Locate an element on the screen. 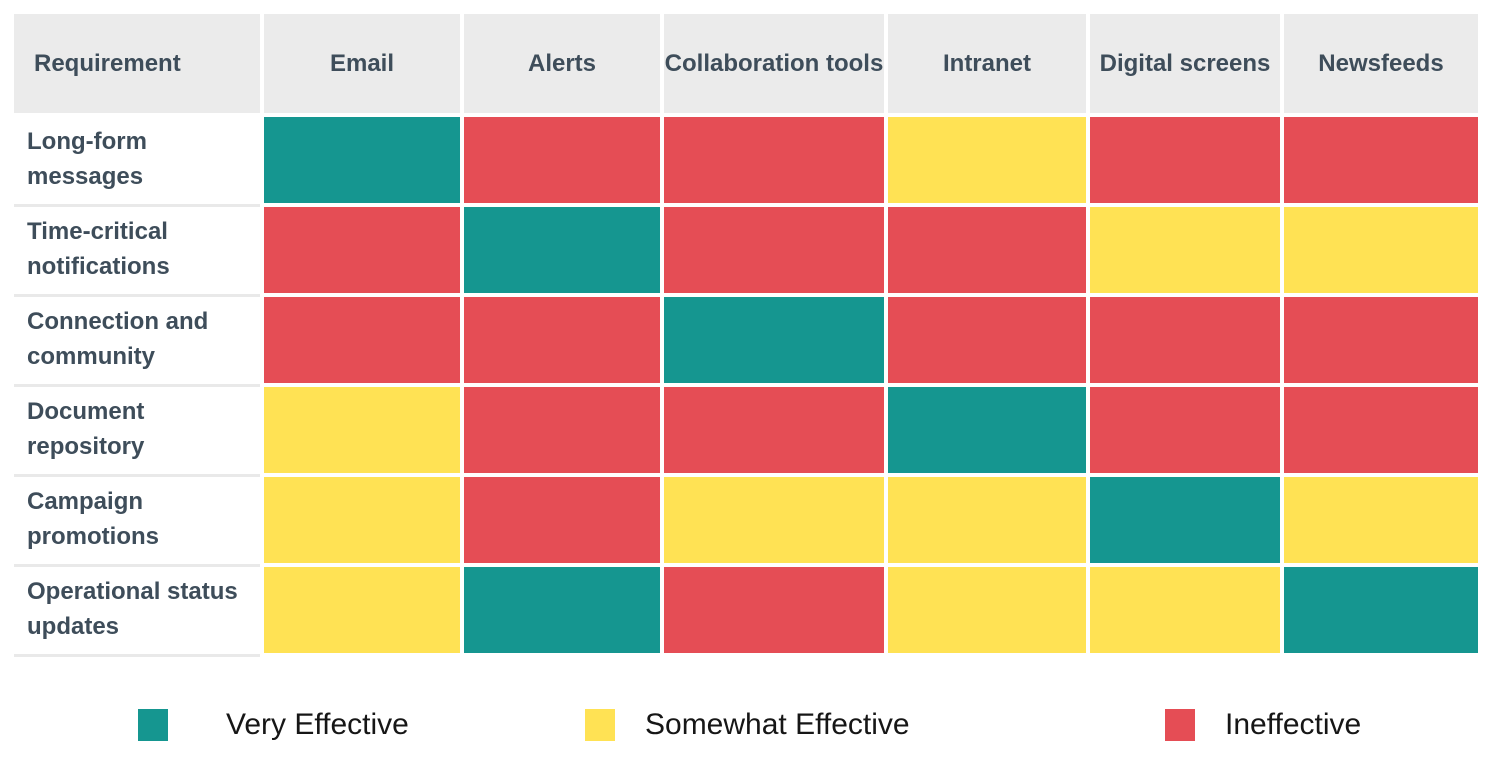 Image resolution: width=1493 pixels, height=775 pixels. legend-item-somewhat-effective: Somewhat Effective is located at coordinates (747, 725).